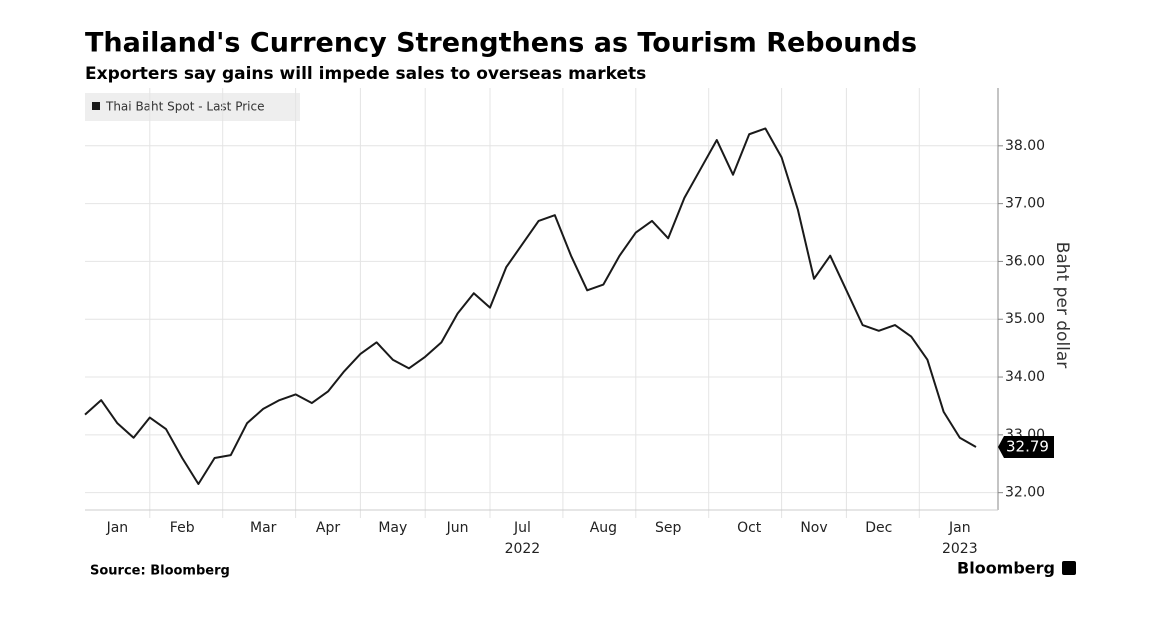  What do you see at coordinates (328, 528) in the screenshot?
I see `x-tick-label: Apr` at bounding box center [328, 528].